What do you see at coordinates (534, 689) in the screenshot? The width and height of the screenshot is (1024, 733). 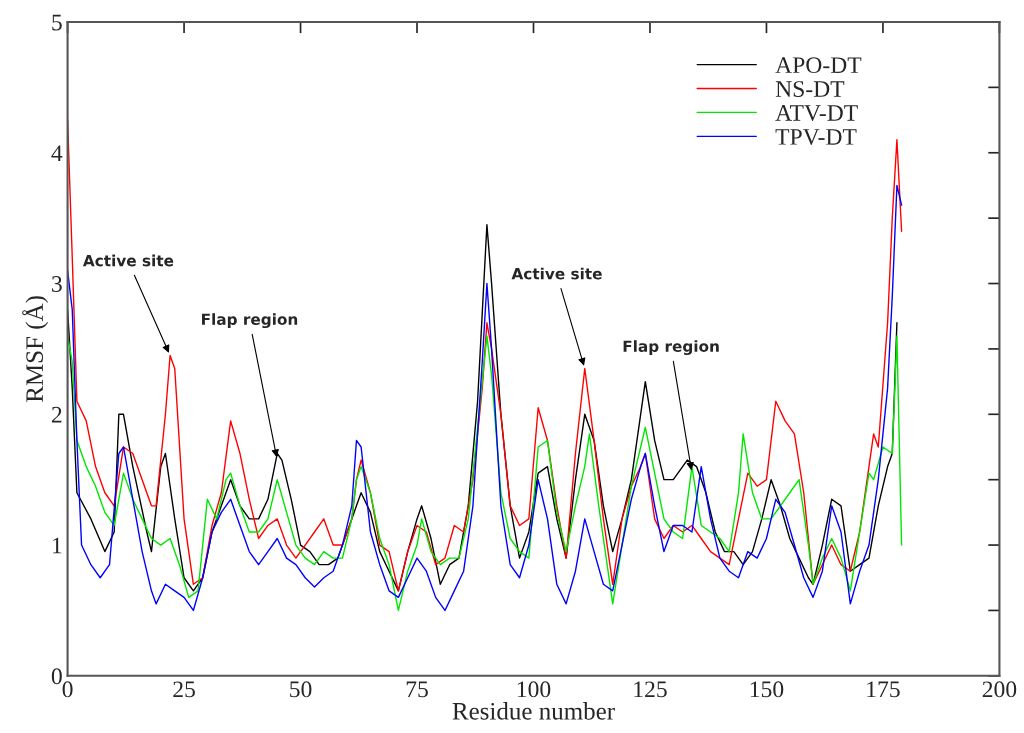 I see `x-tick-label: 100` at bounding box center [534, 689].